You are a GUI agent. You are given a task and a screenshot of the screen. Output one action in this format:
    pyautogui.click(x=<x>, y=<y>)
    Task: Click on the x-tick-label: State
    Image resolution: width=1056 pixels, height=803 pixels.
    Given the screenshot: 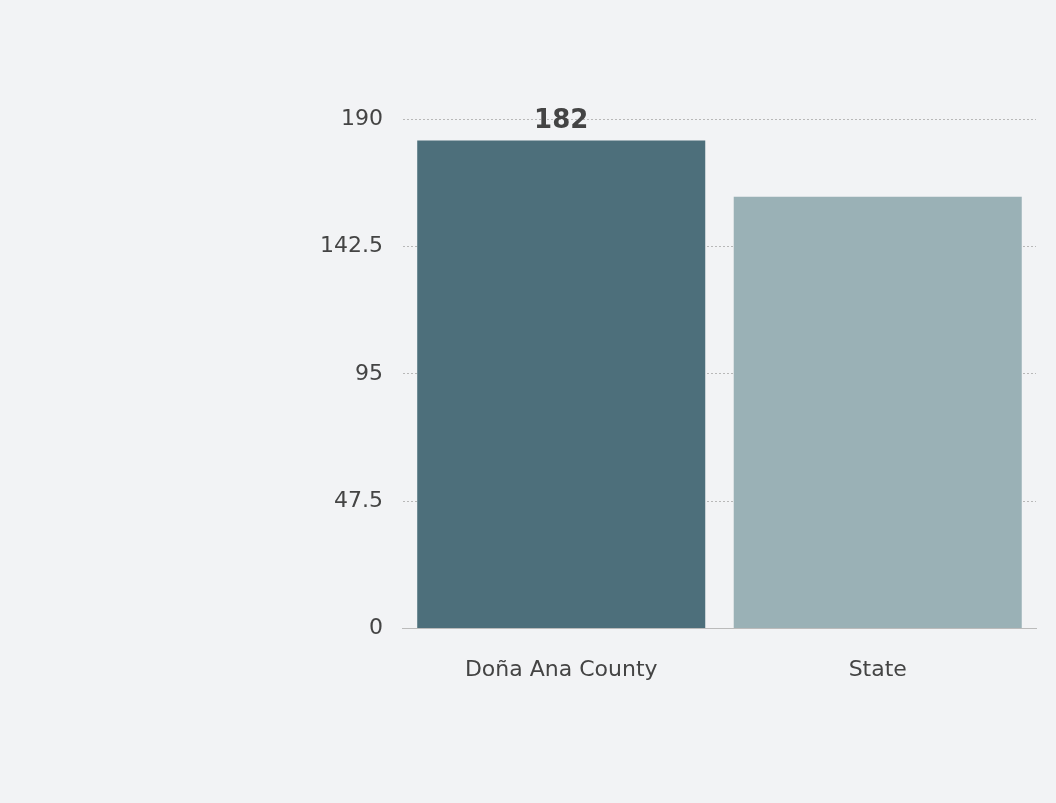 What is the action you would take?
    pyautogui.click(x=877, y=668)
    